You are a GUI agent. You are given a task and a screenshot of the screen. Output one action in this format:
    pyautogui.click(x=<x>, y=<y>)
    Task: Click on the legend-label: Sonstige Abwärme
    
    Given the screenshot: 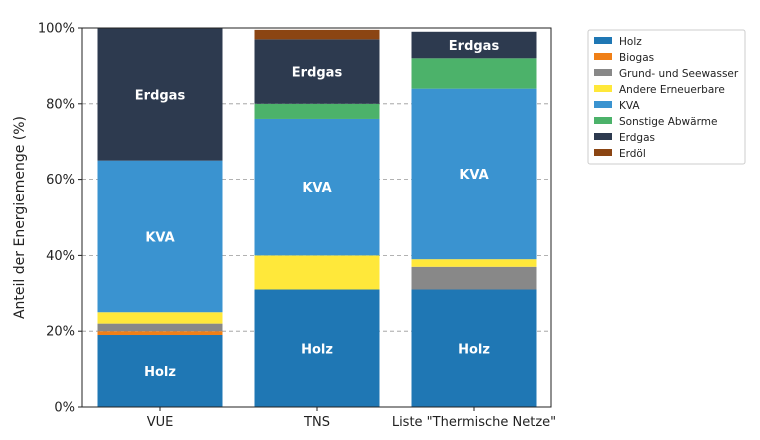 What is the action you would take?
    pyautogui.click(x=668, y=122)
    